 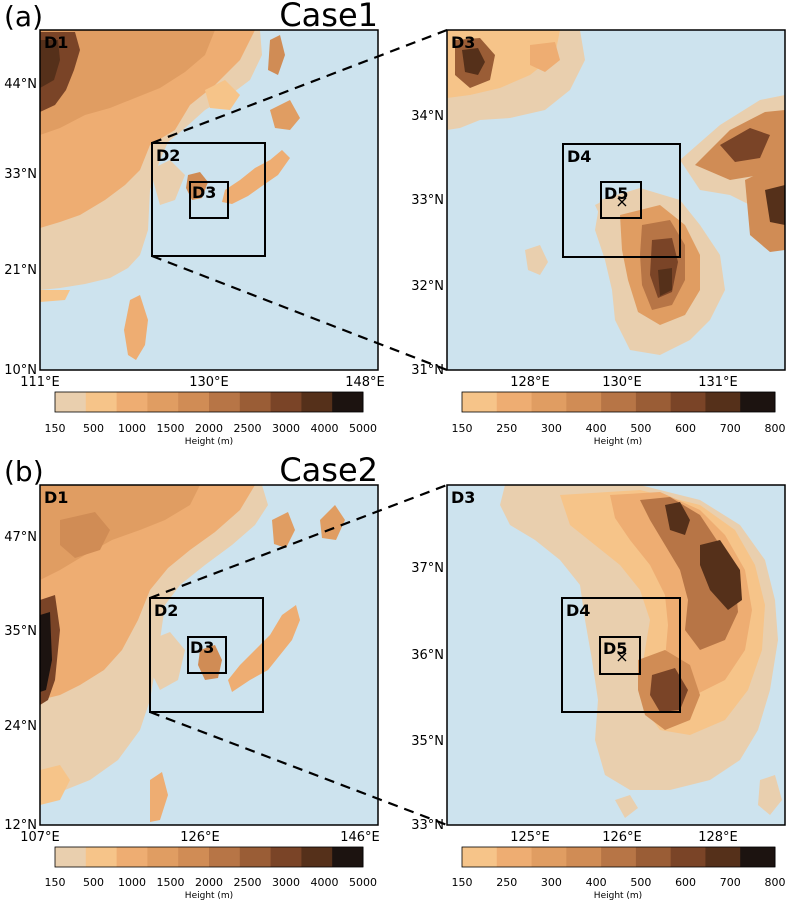 I want to click on panel-b-case-title: Case2, so click(x=328, y=470).